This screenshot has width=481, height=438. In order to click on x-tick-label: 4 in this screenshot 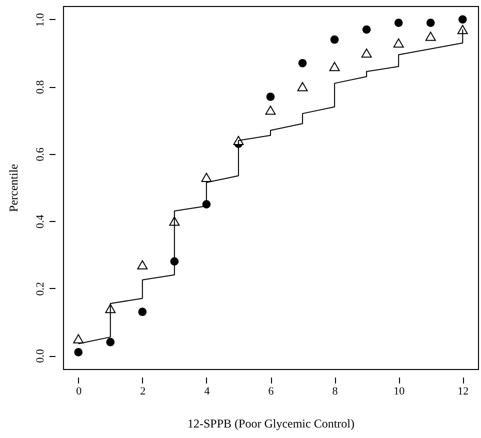, I will do `click(207, 392)`.